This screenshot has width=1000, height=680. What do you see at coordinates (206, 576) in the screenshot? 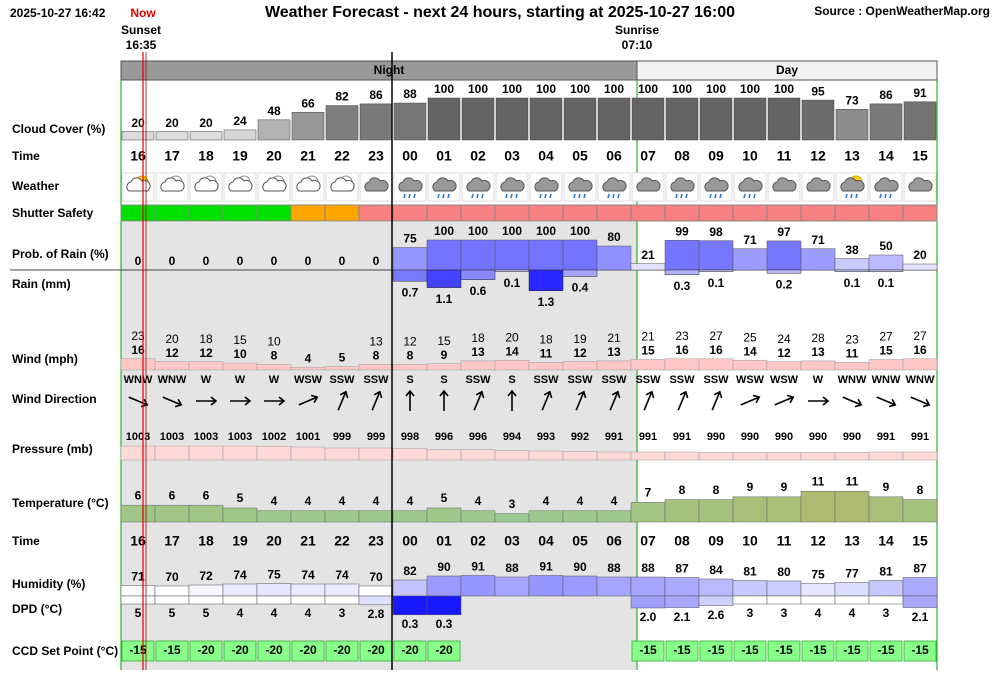
I see `humidity-value: 72` at bounding box center [206, 576].